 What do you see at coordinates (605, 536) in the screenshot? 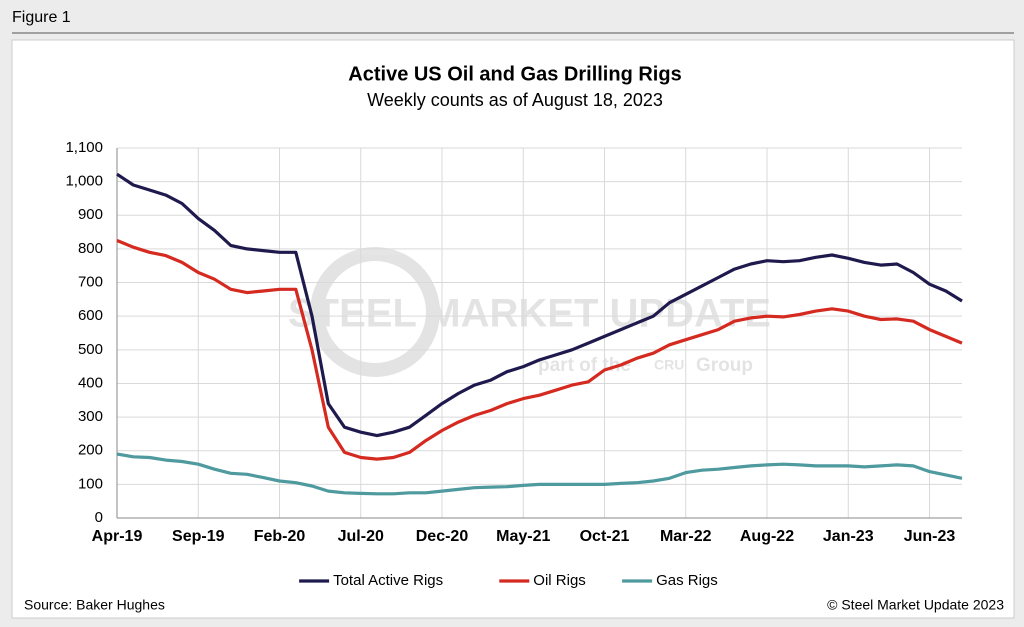
I see `x-tick-label: Oct-21` at bounding box center [605, 536].